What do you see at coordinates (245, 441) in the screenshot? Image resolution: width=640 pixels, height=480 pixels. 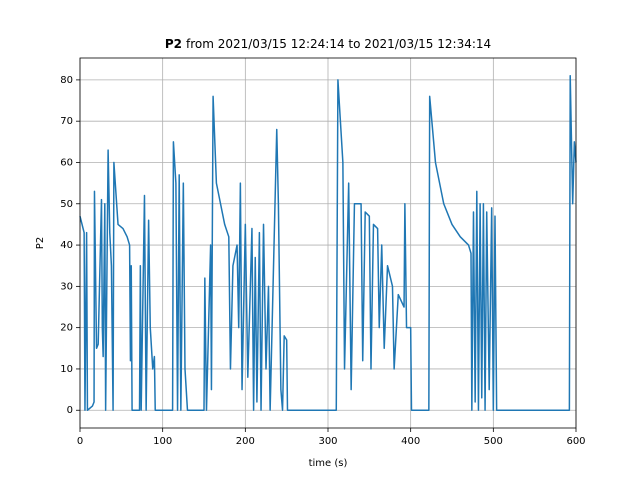 I see `x-tick-label: 200` at bounding box center [245, 441].